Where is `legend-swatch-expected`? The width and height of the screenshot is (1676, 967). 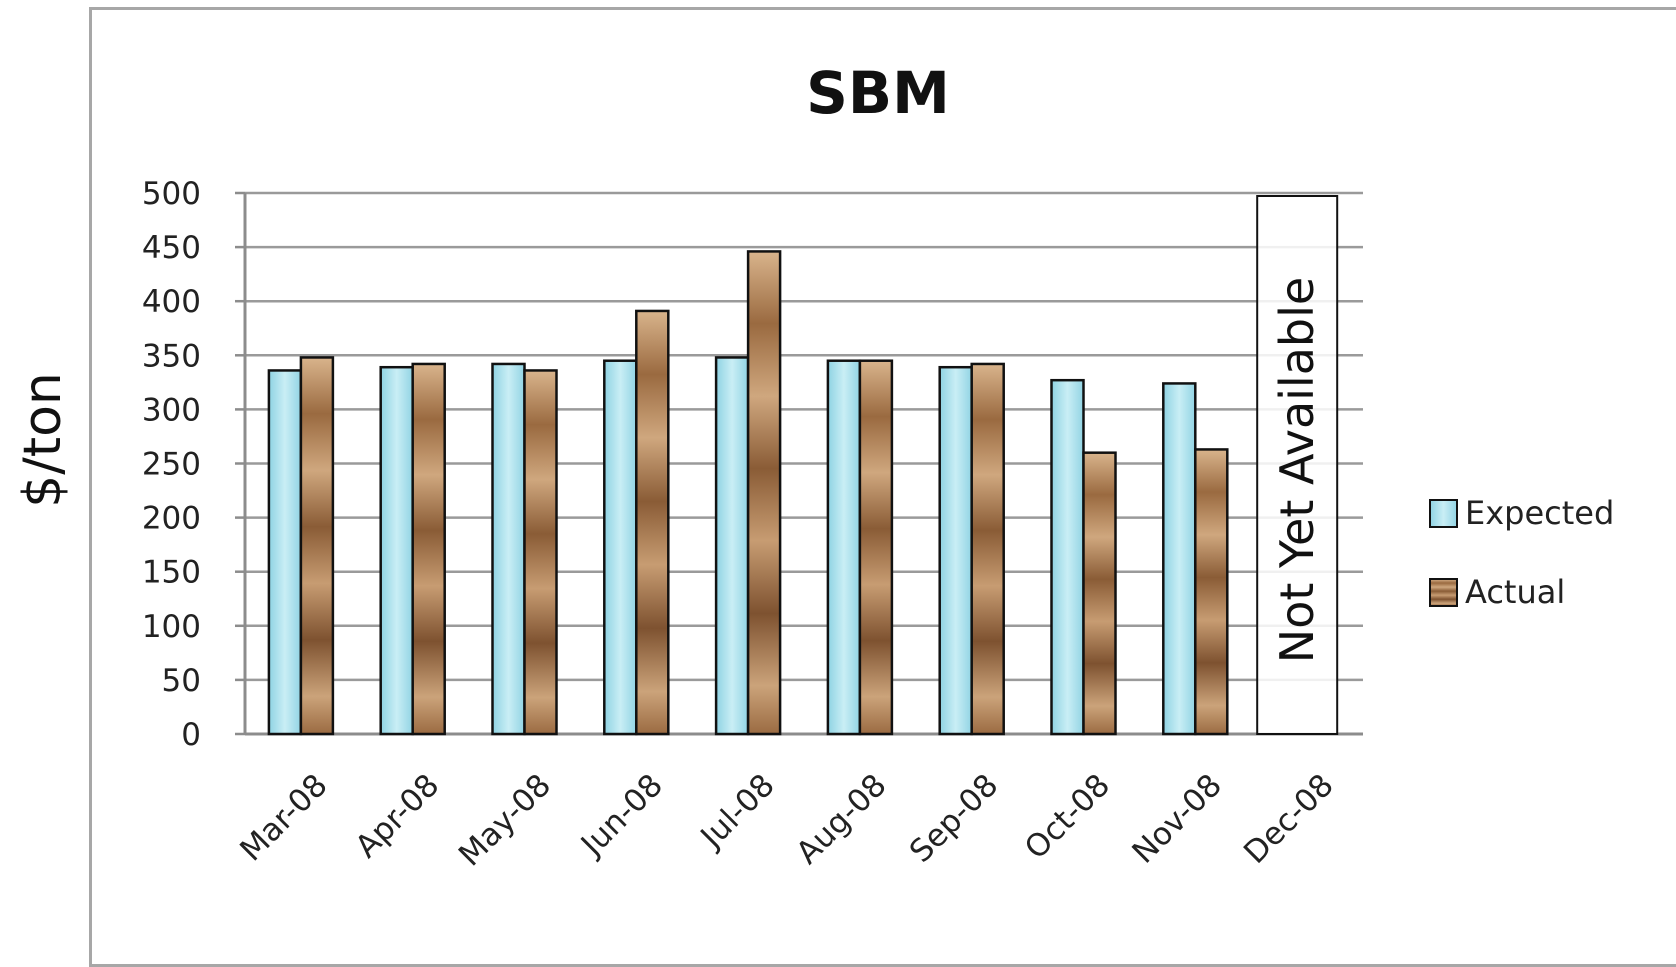
legend-swatch-expected is located at coordinates (1443, 513).